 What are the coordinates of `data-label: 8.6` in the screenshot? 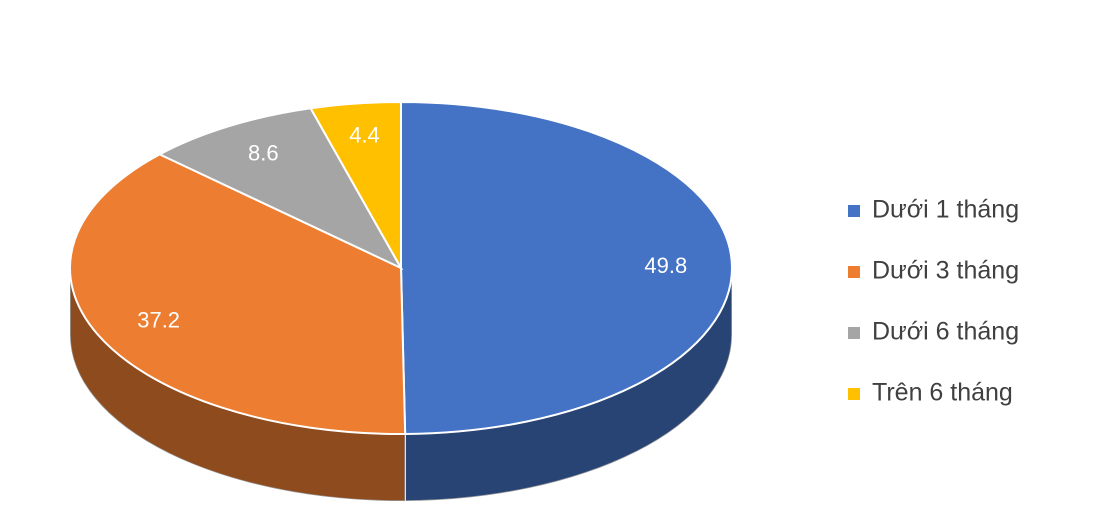 It's located at (263, 152).